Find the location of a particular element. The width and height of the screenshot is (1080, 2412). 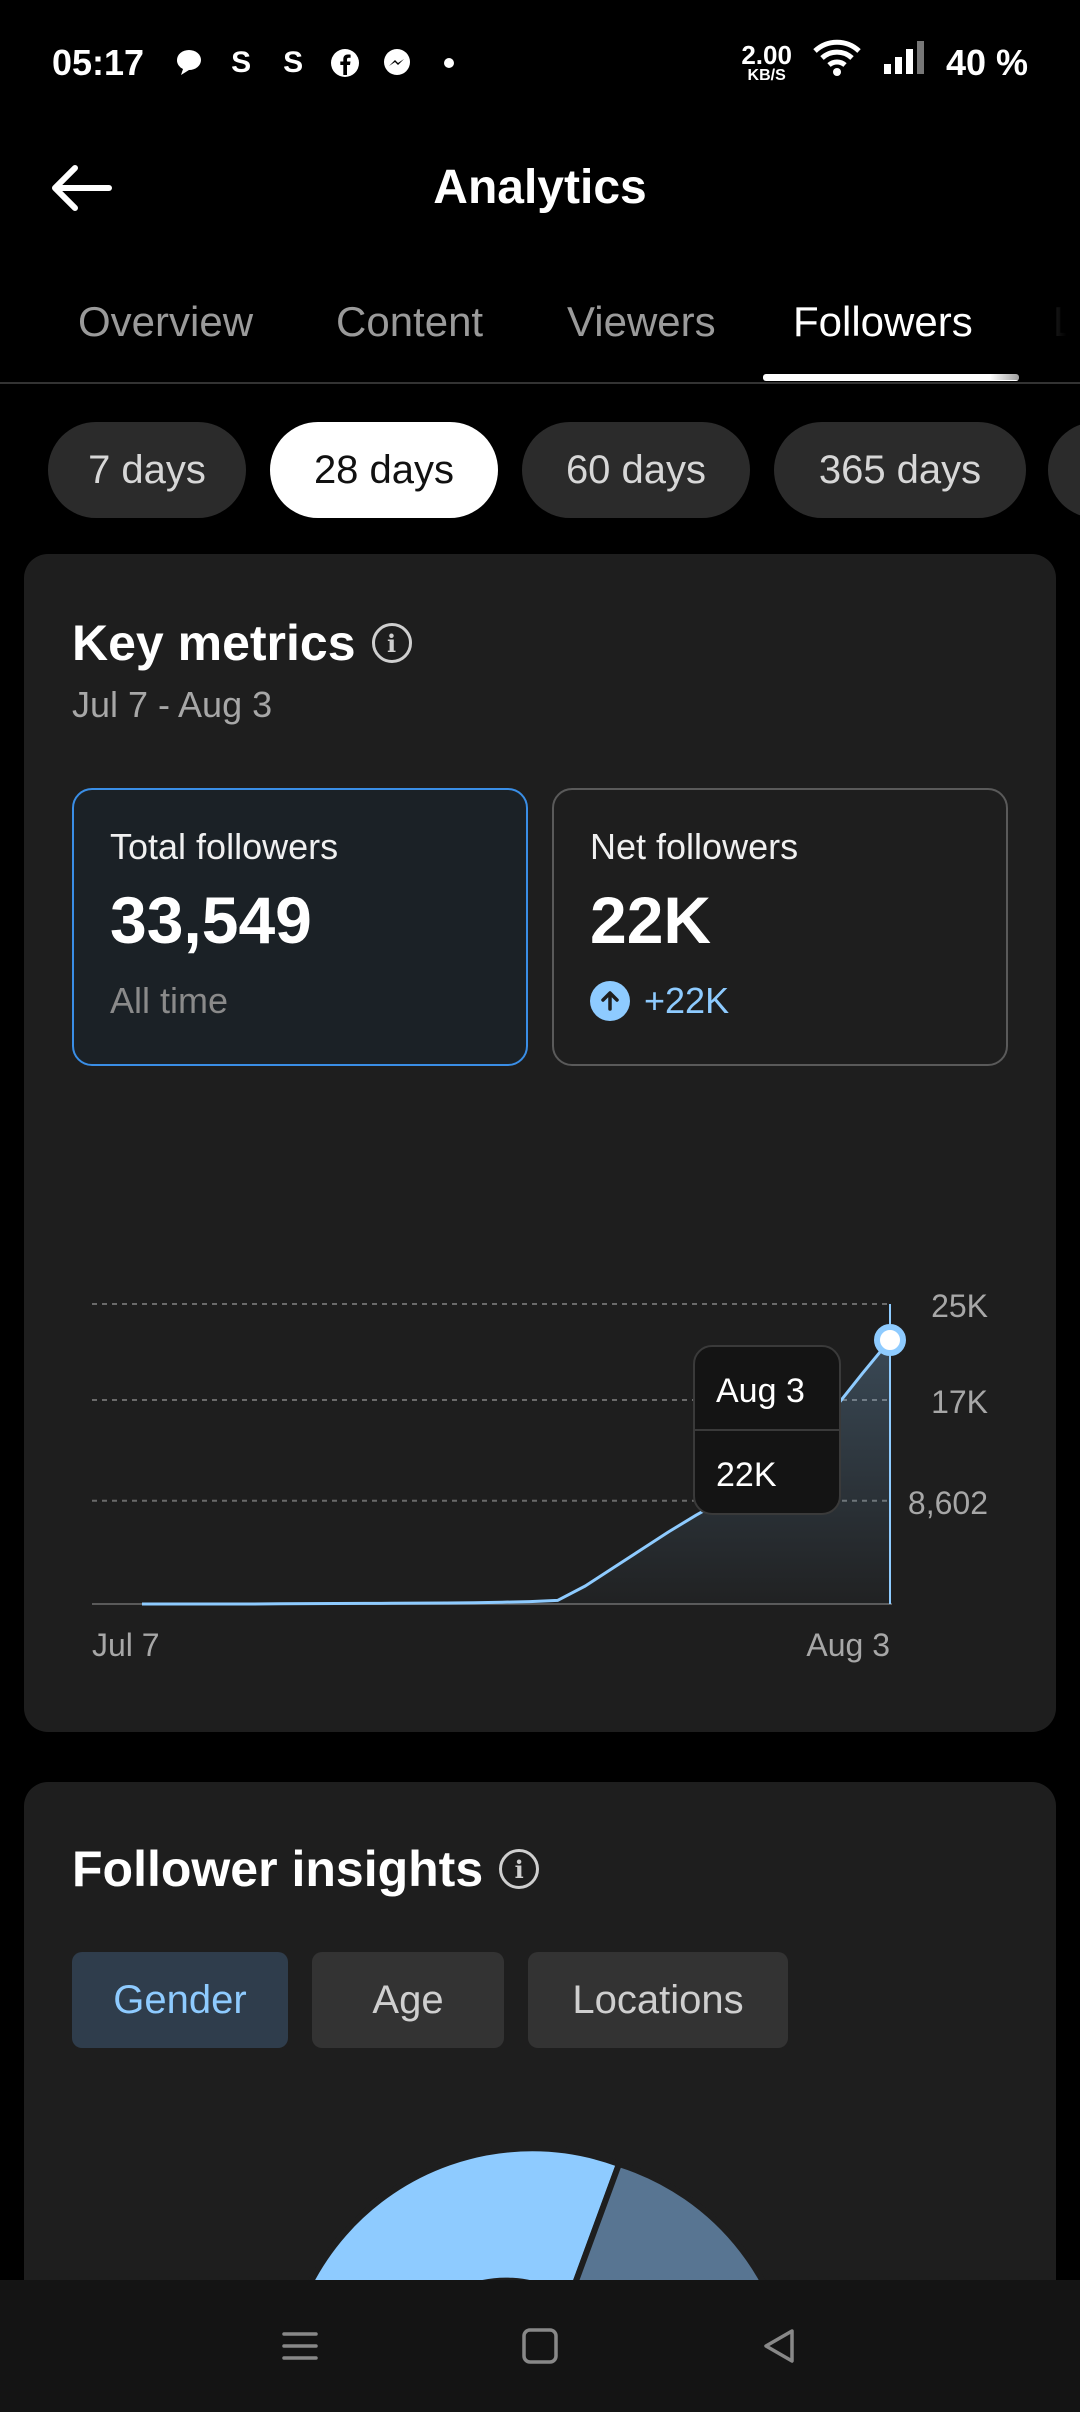

follower-insights-heading: Follower insights i is located at coordinates (306, 1869).